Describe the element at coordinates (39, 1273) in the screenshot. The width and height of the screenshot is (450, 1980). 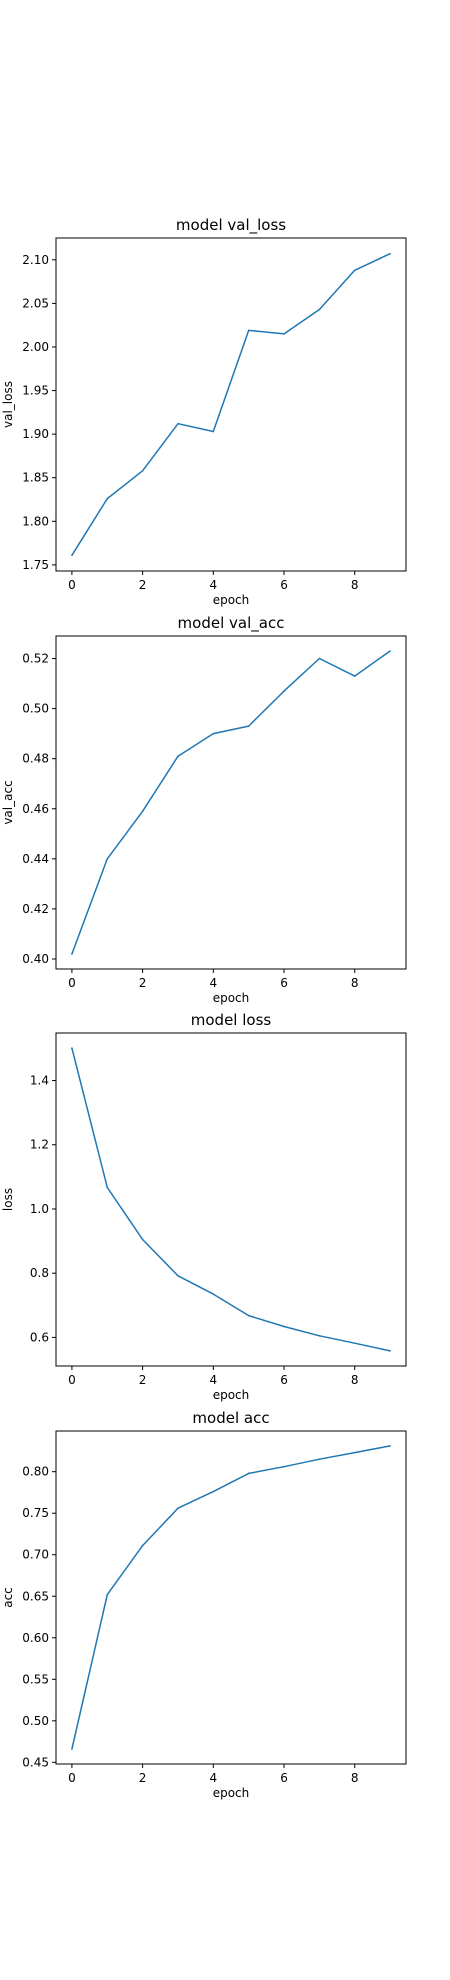
I see `y-tick-label: 0.8` at that location.